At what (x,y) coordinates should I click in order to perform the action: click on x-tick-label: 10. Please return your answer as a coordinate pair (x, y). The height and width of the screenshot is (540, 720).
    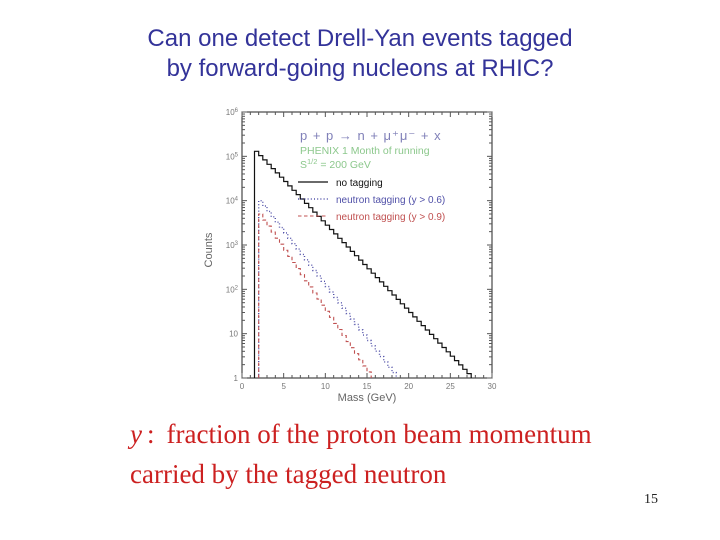
    Looking at the image, I should click on (325, 386).